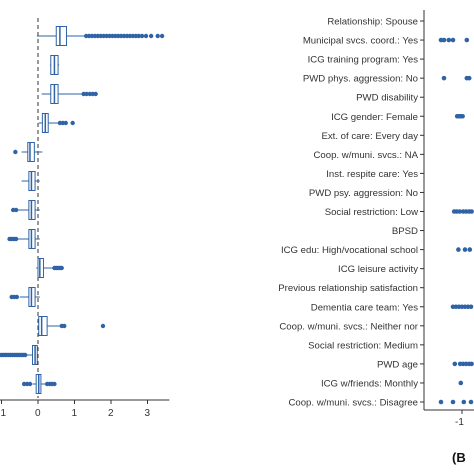 This screenshot has width=474, height=474. Describe the element at coordinates (371, 212) in the screenshot. I see `category-label: Social restriction: Low` at that location.